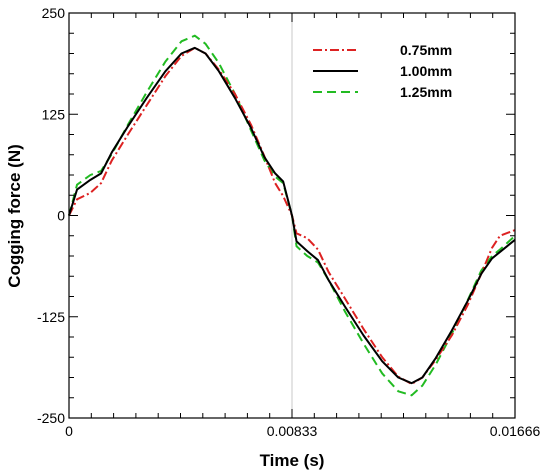  I want to click on x-tick-label: 0.01666, so click(515, 431).